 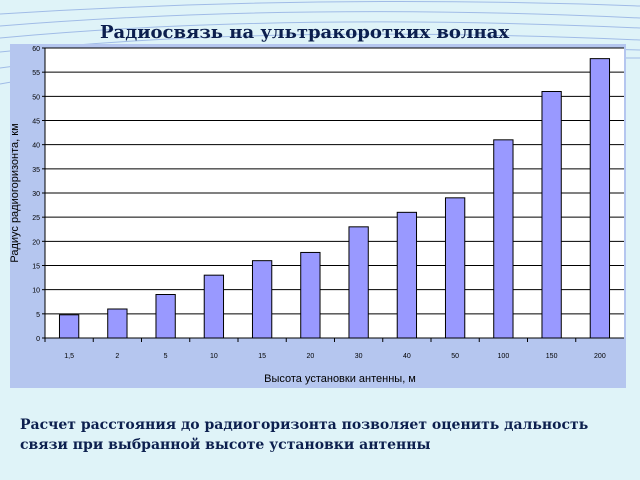 What do you see at coordinates (36, 73) in the screenshot?
I see `y-tick-label: 55` at bounding box center [36, 73].